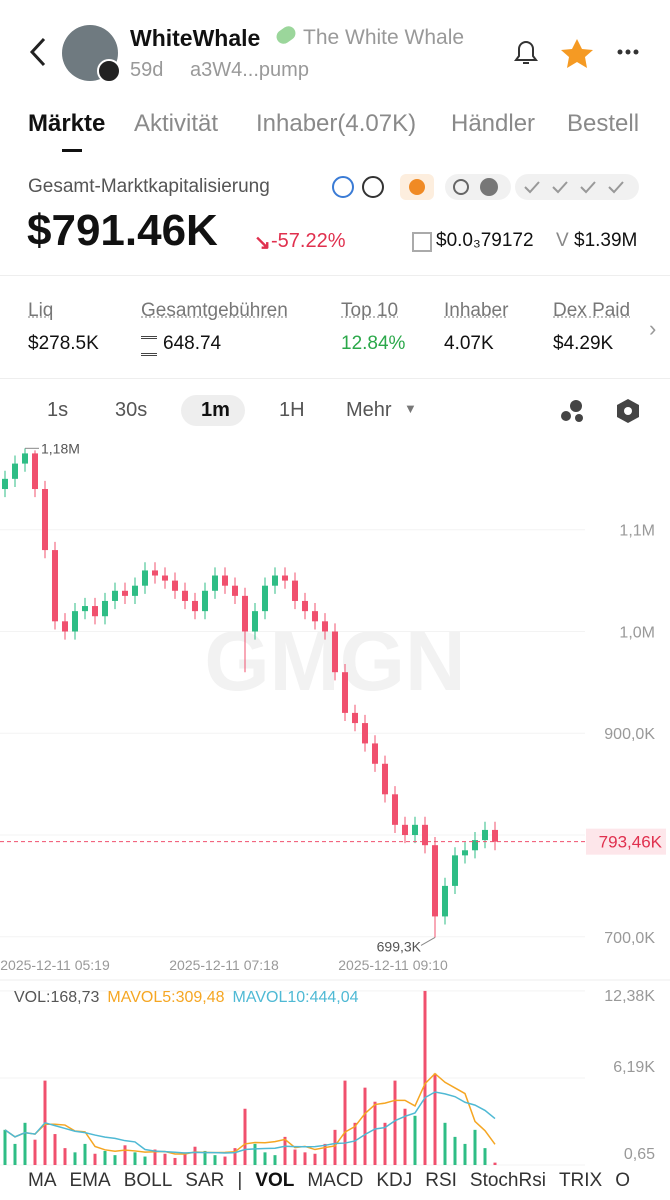  What do you see at coordinates (526, 52) in the screenshot?
I see `bell-icon` at bounding box center [526, 52].